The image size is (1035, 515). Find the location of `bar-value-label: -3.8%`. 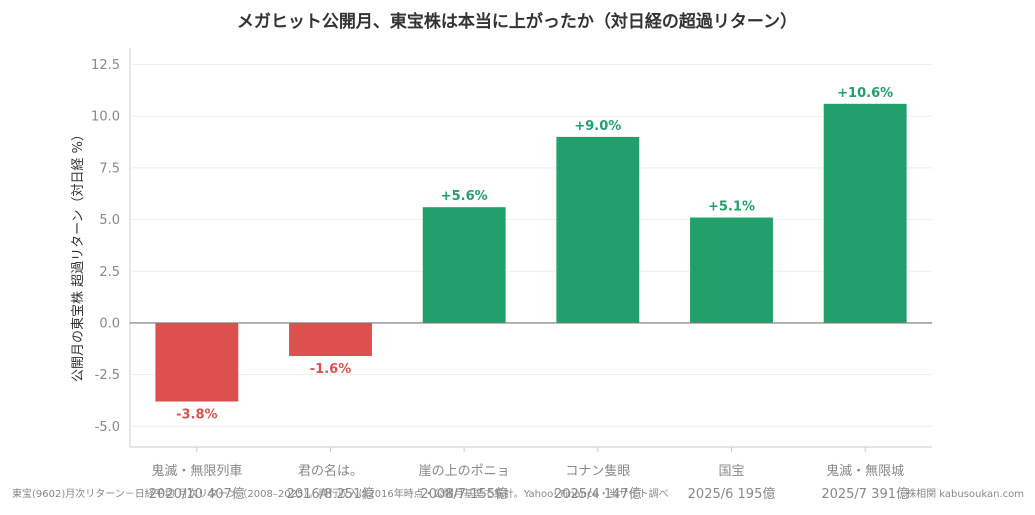

bar-value-label: -3.8% is located at coordinates (196, 415).